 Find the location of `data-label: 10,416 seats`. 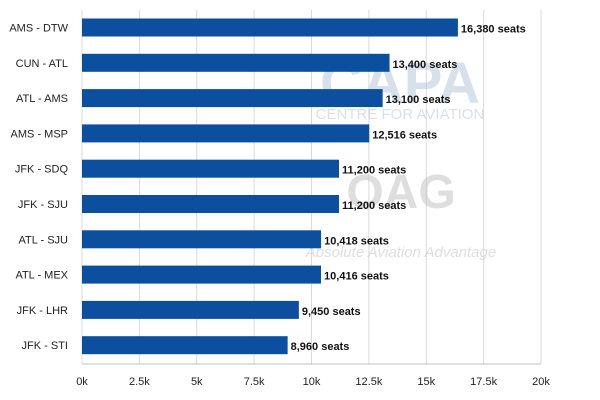

data-label: 10,416 seats is located at coordinates (356, 277).